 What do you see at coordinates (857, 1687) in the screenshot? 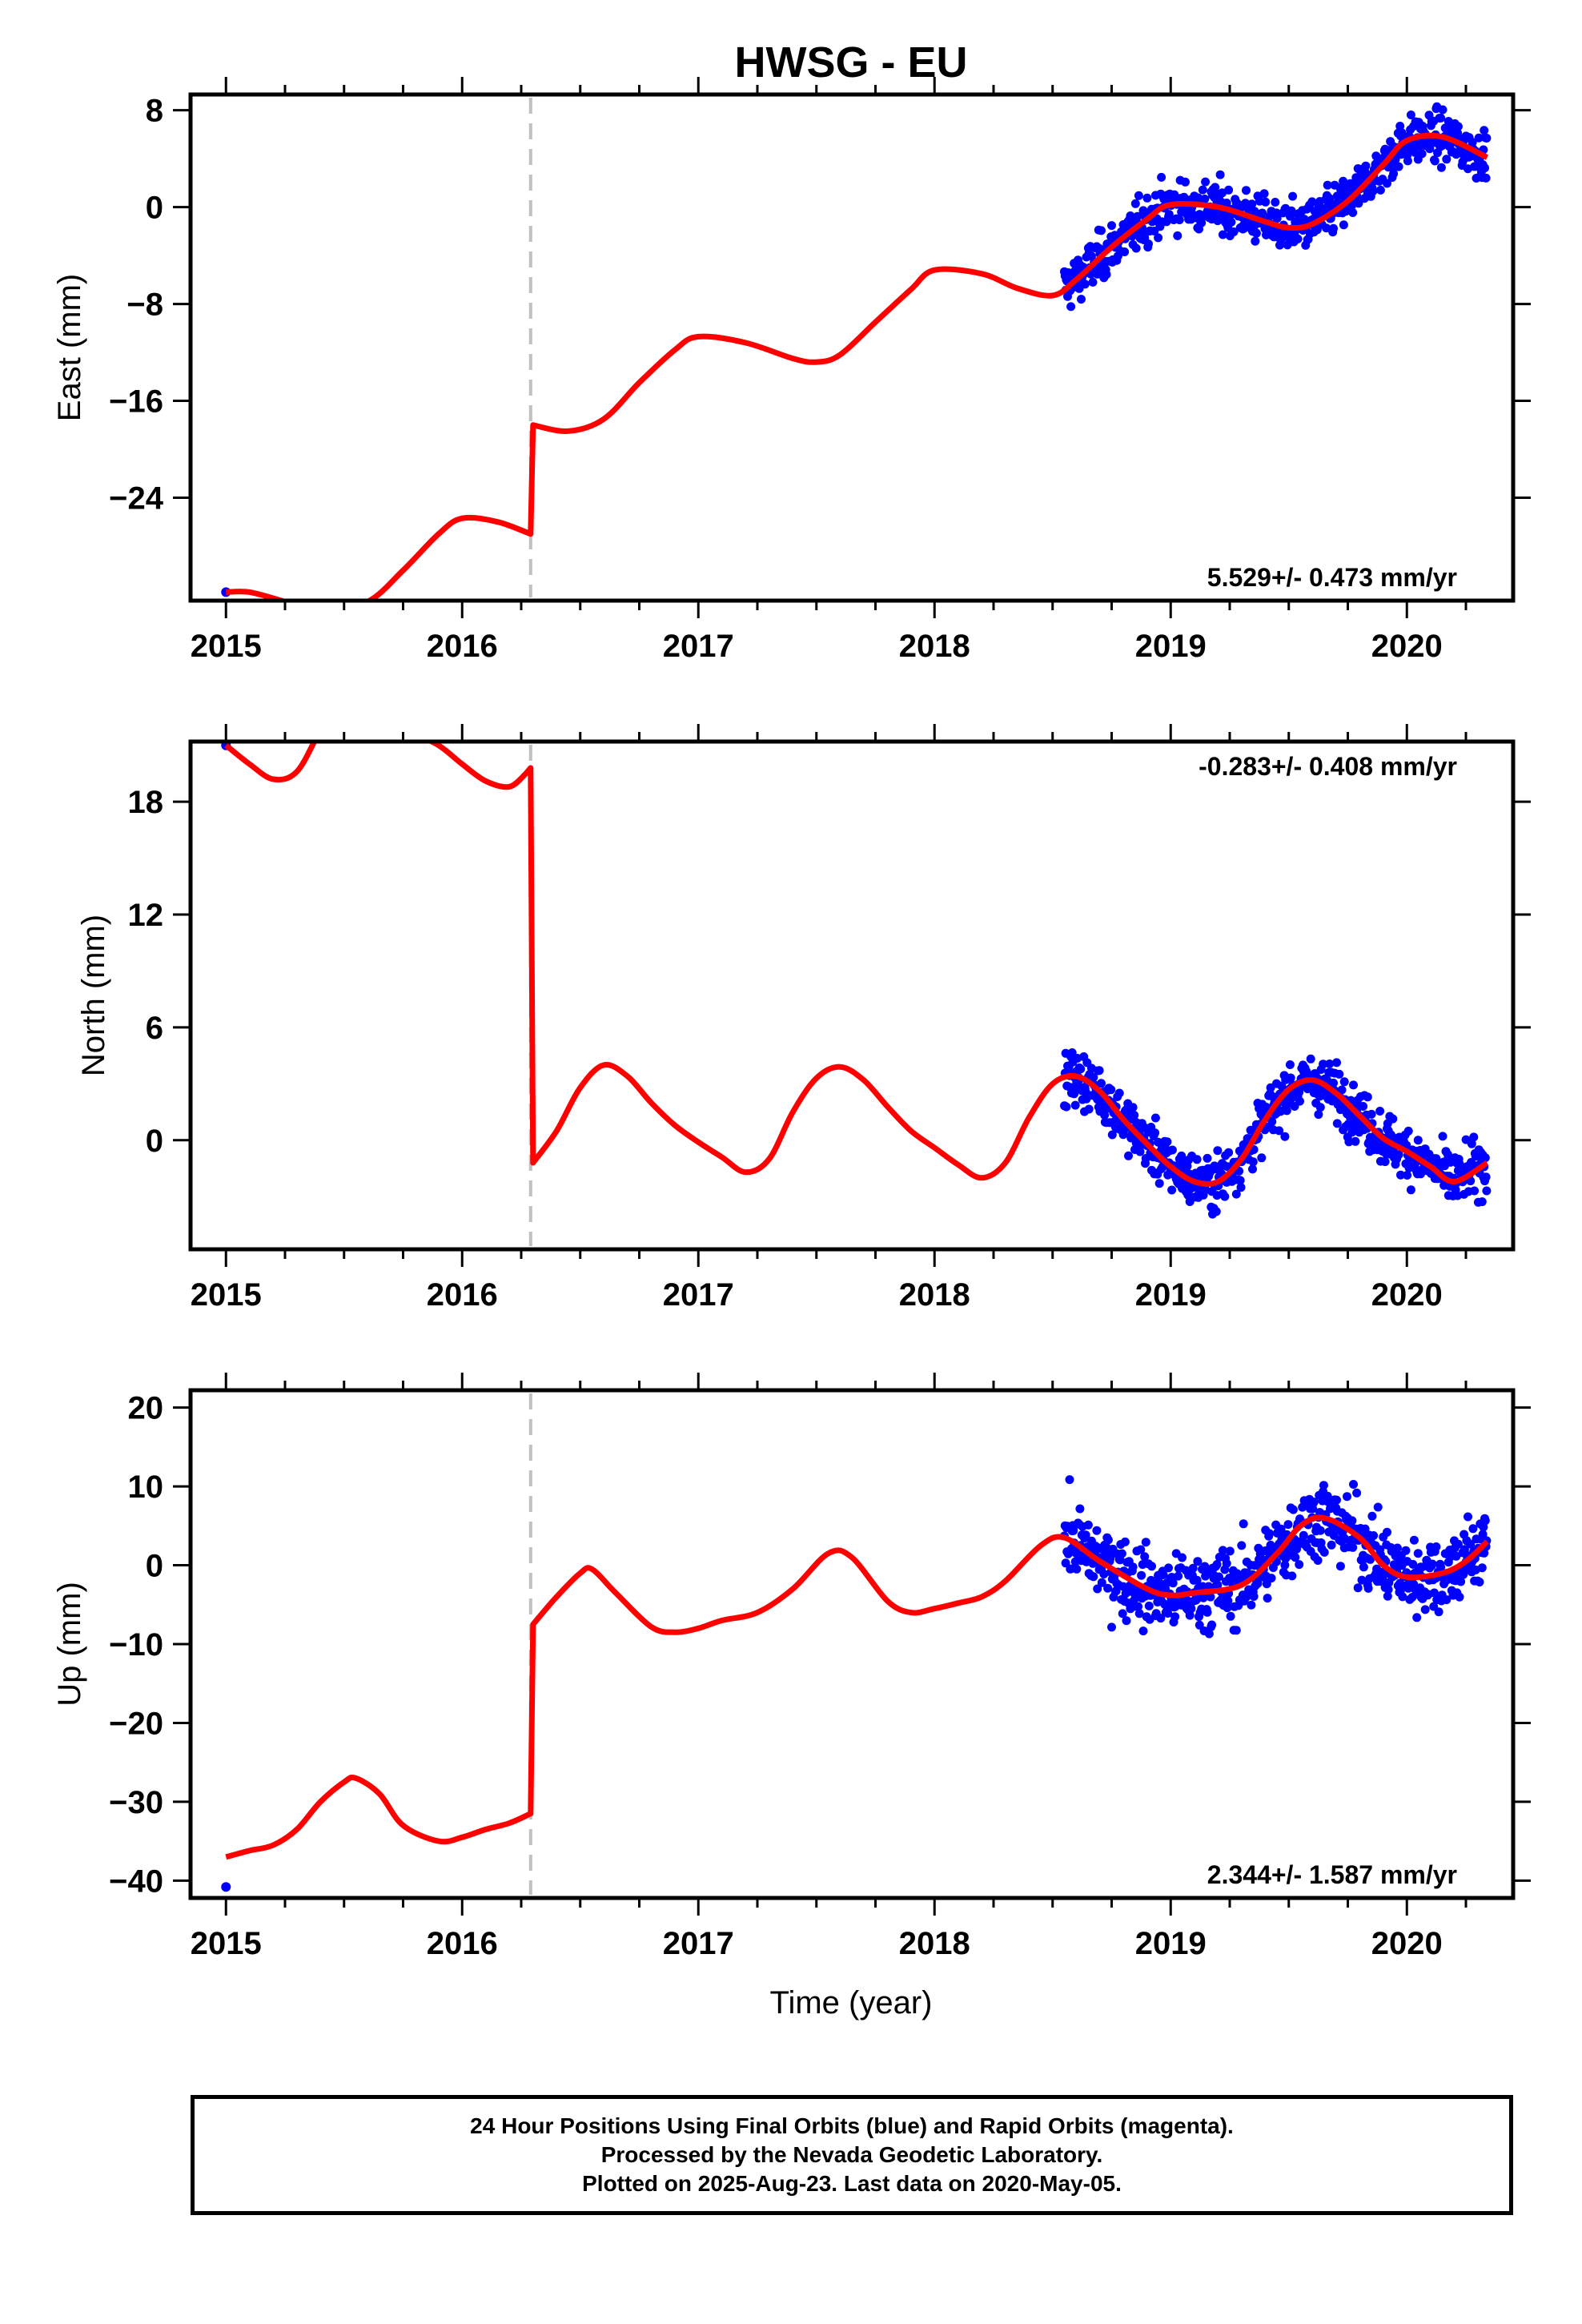
I see `model-curve-up` at bounding box center [857, 1687].